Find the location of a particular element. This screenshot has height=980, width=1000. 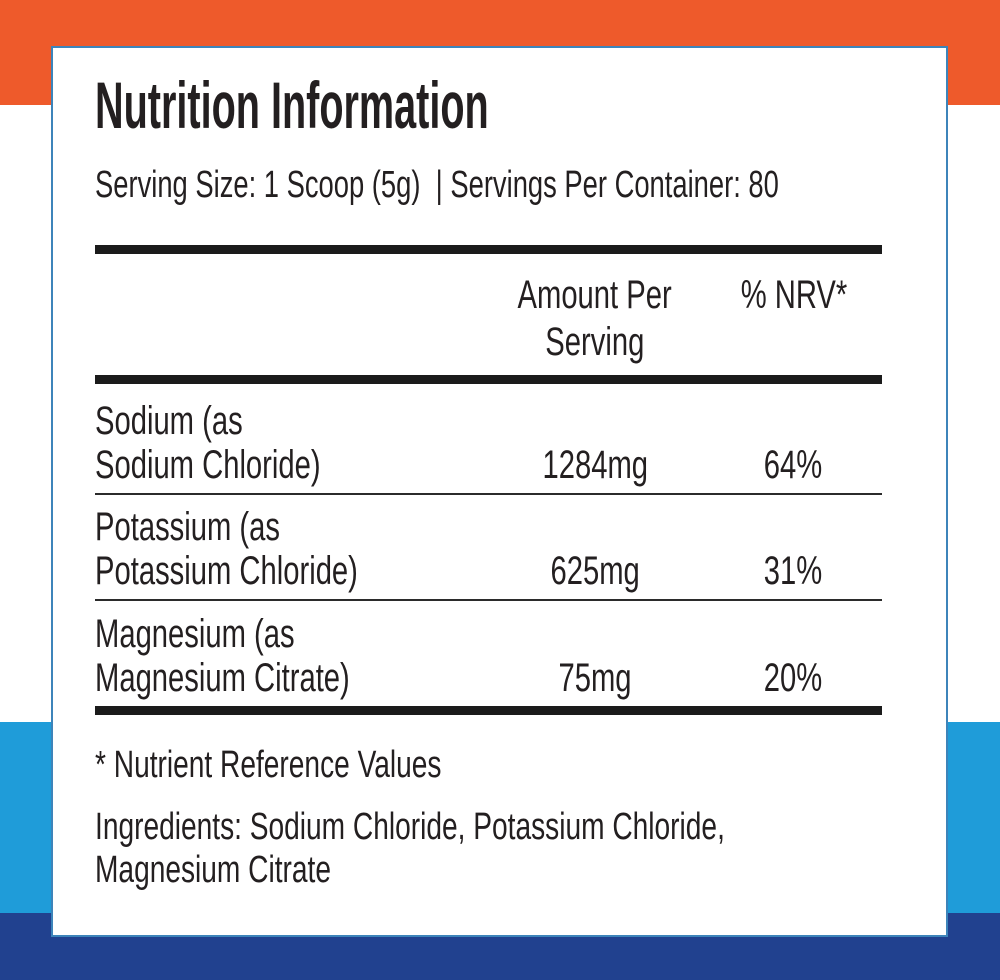

nrv-value: 20% is located at coordinates (793, 678).